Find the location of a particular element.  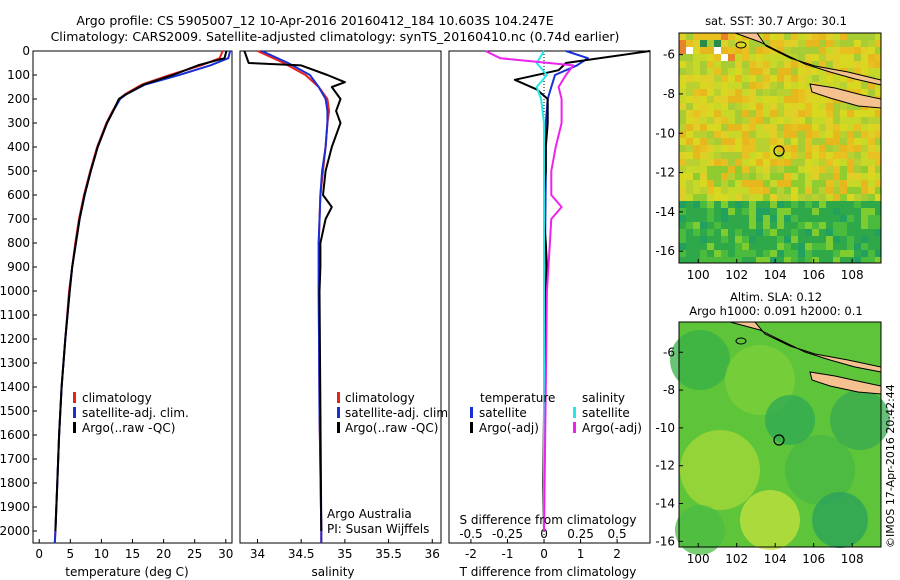

legend-swatch-climatology is located at coordinates (338, 397).